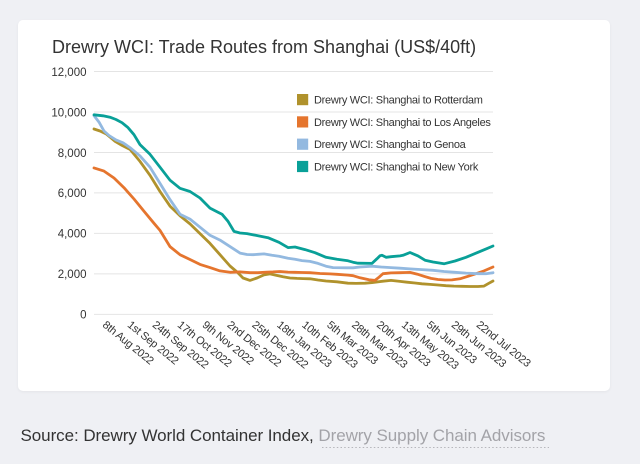  What do you see at coordinates (72, 235) in the screenshot?
I see `svg-text: 4,000` at bounding box center [72, 235].